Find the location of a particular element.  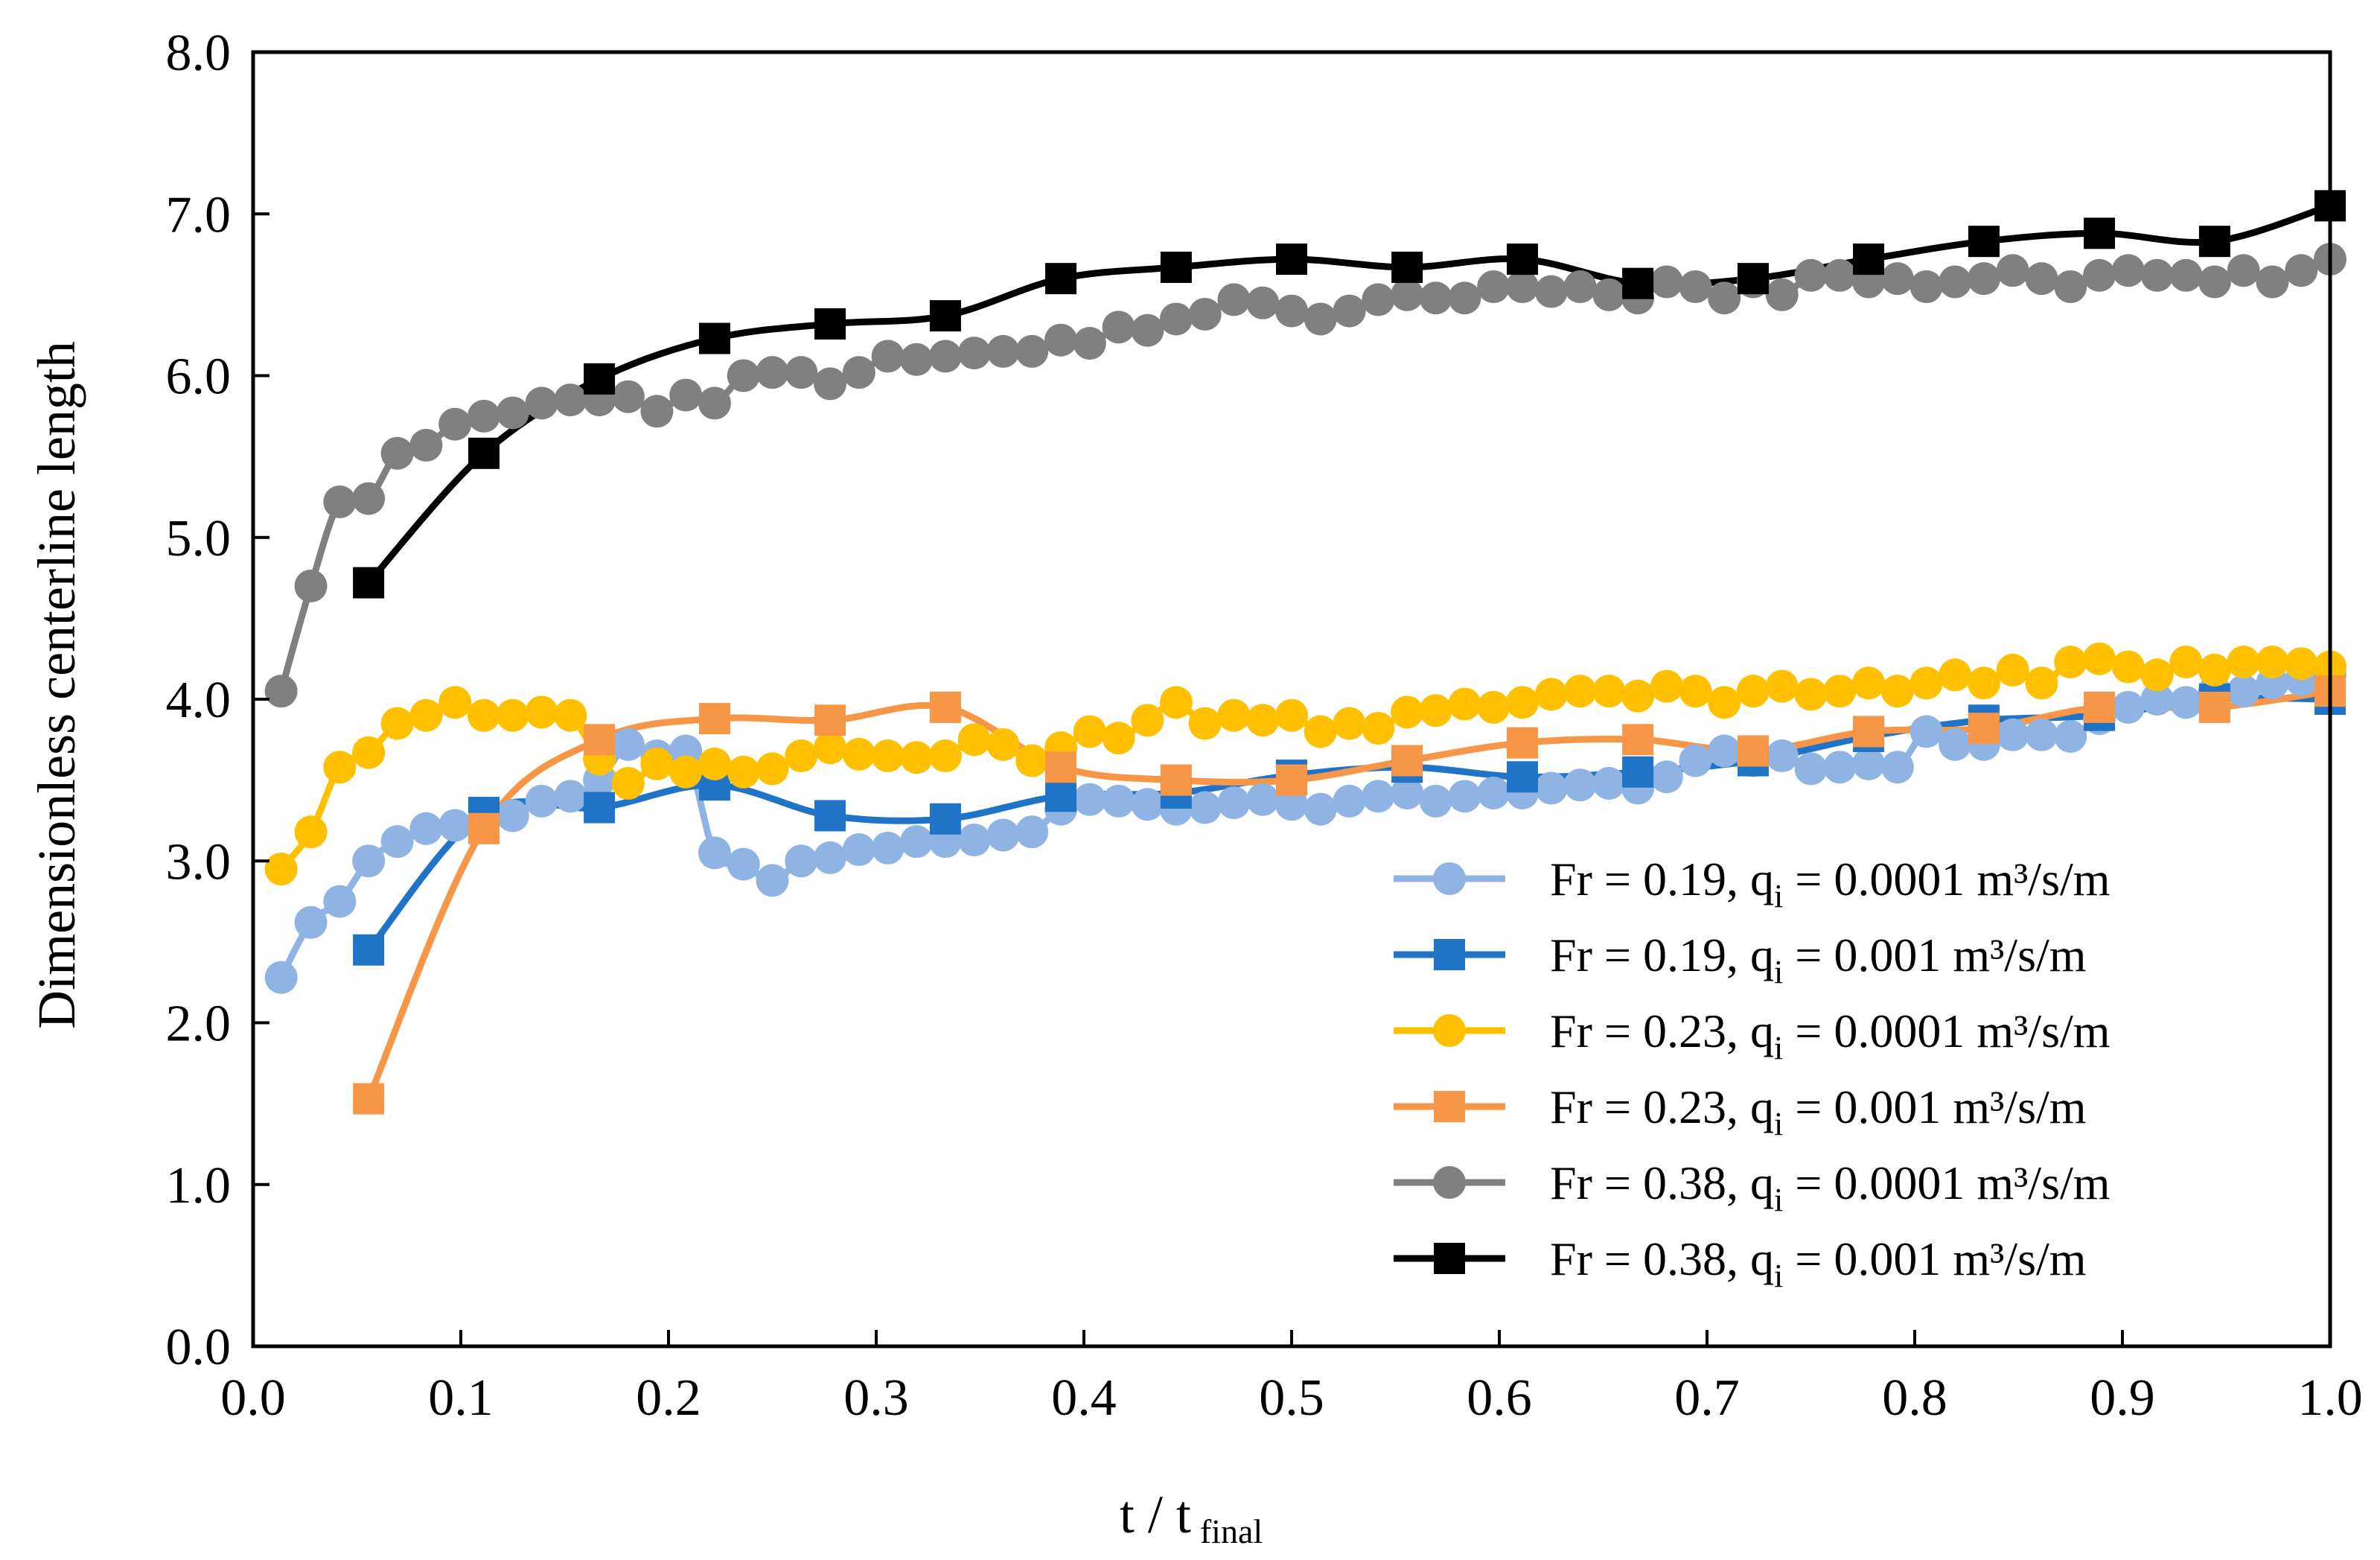

y-tick-label: 6.0 is located at coordinates (199, 377).